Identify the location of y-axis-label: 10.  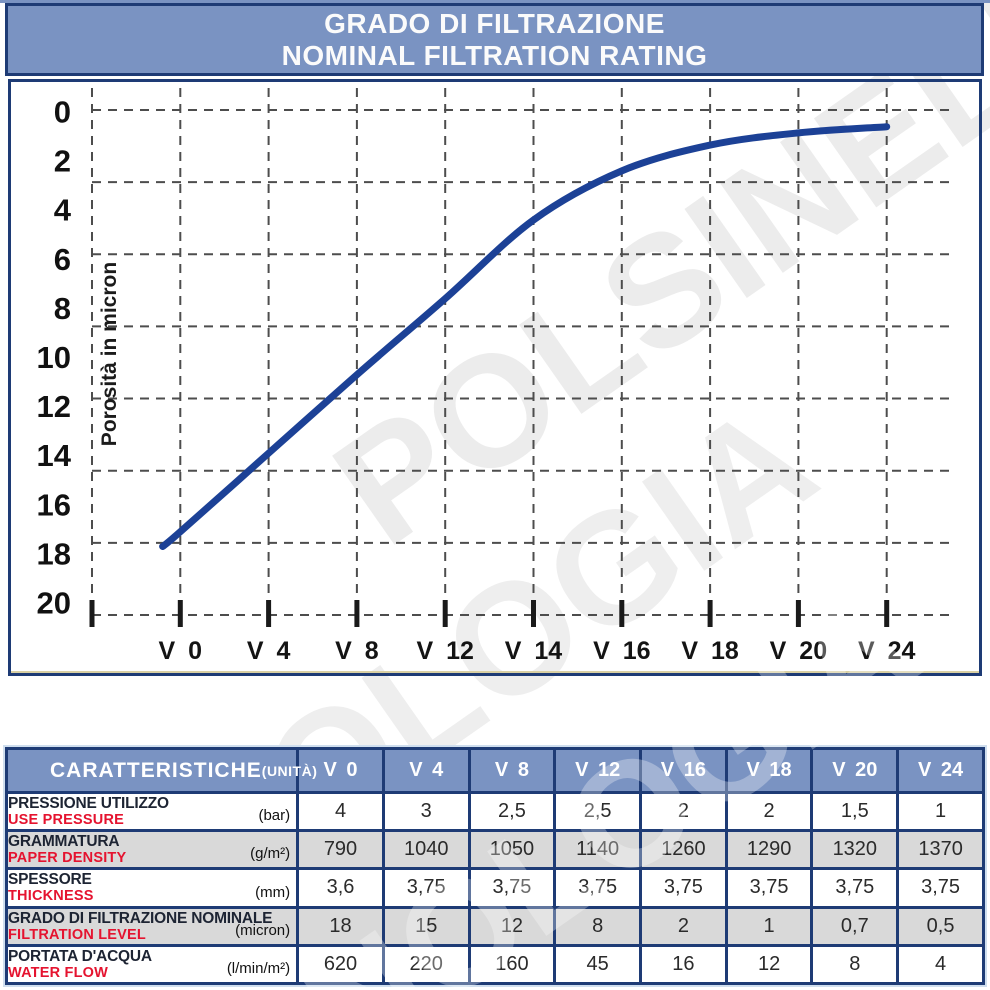
(54, 357).